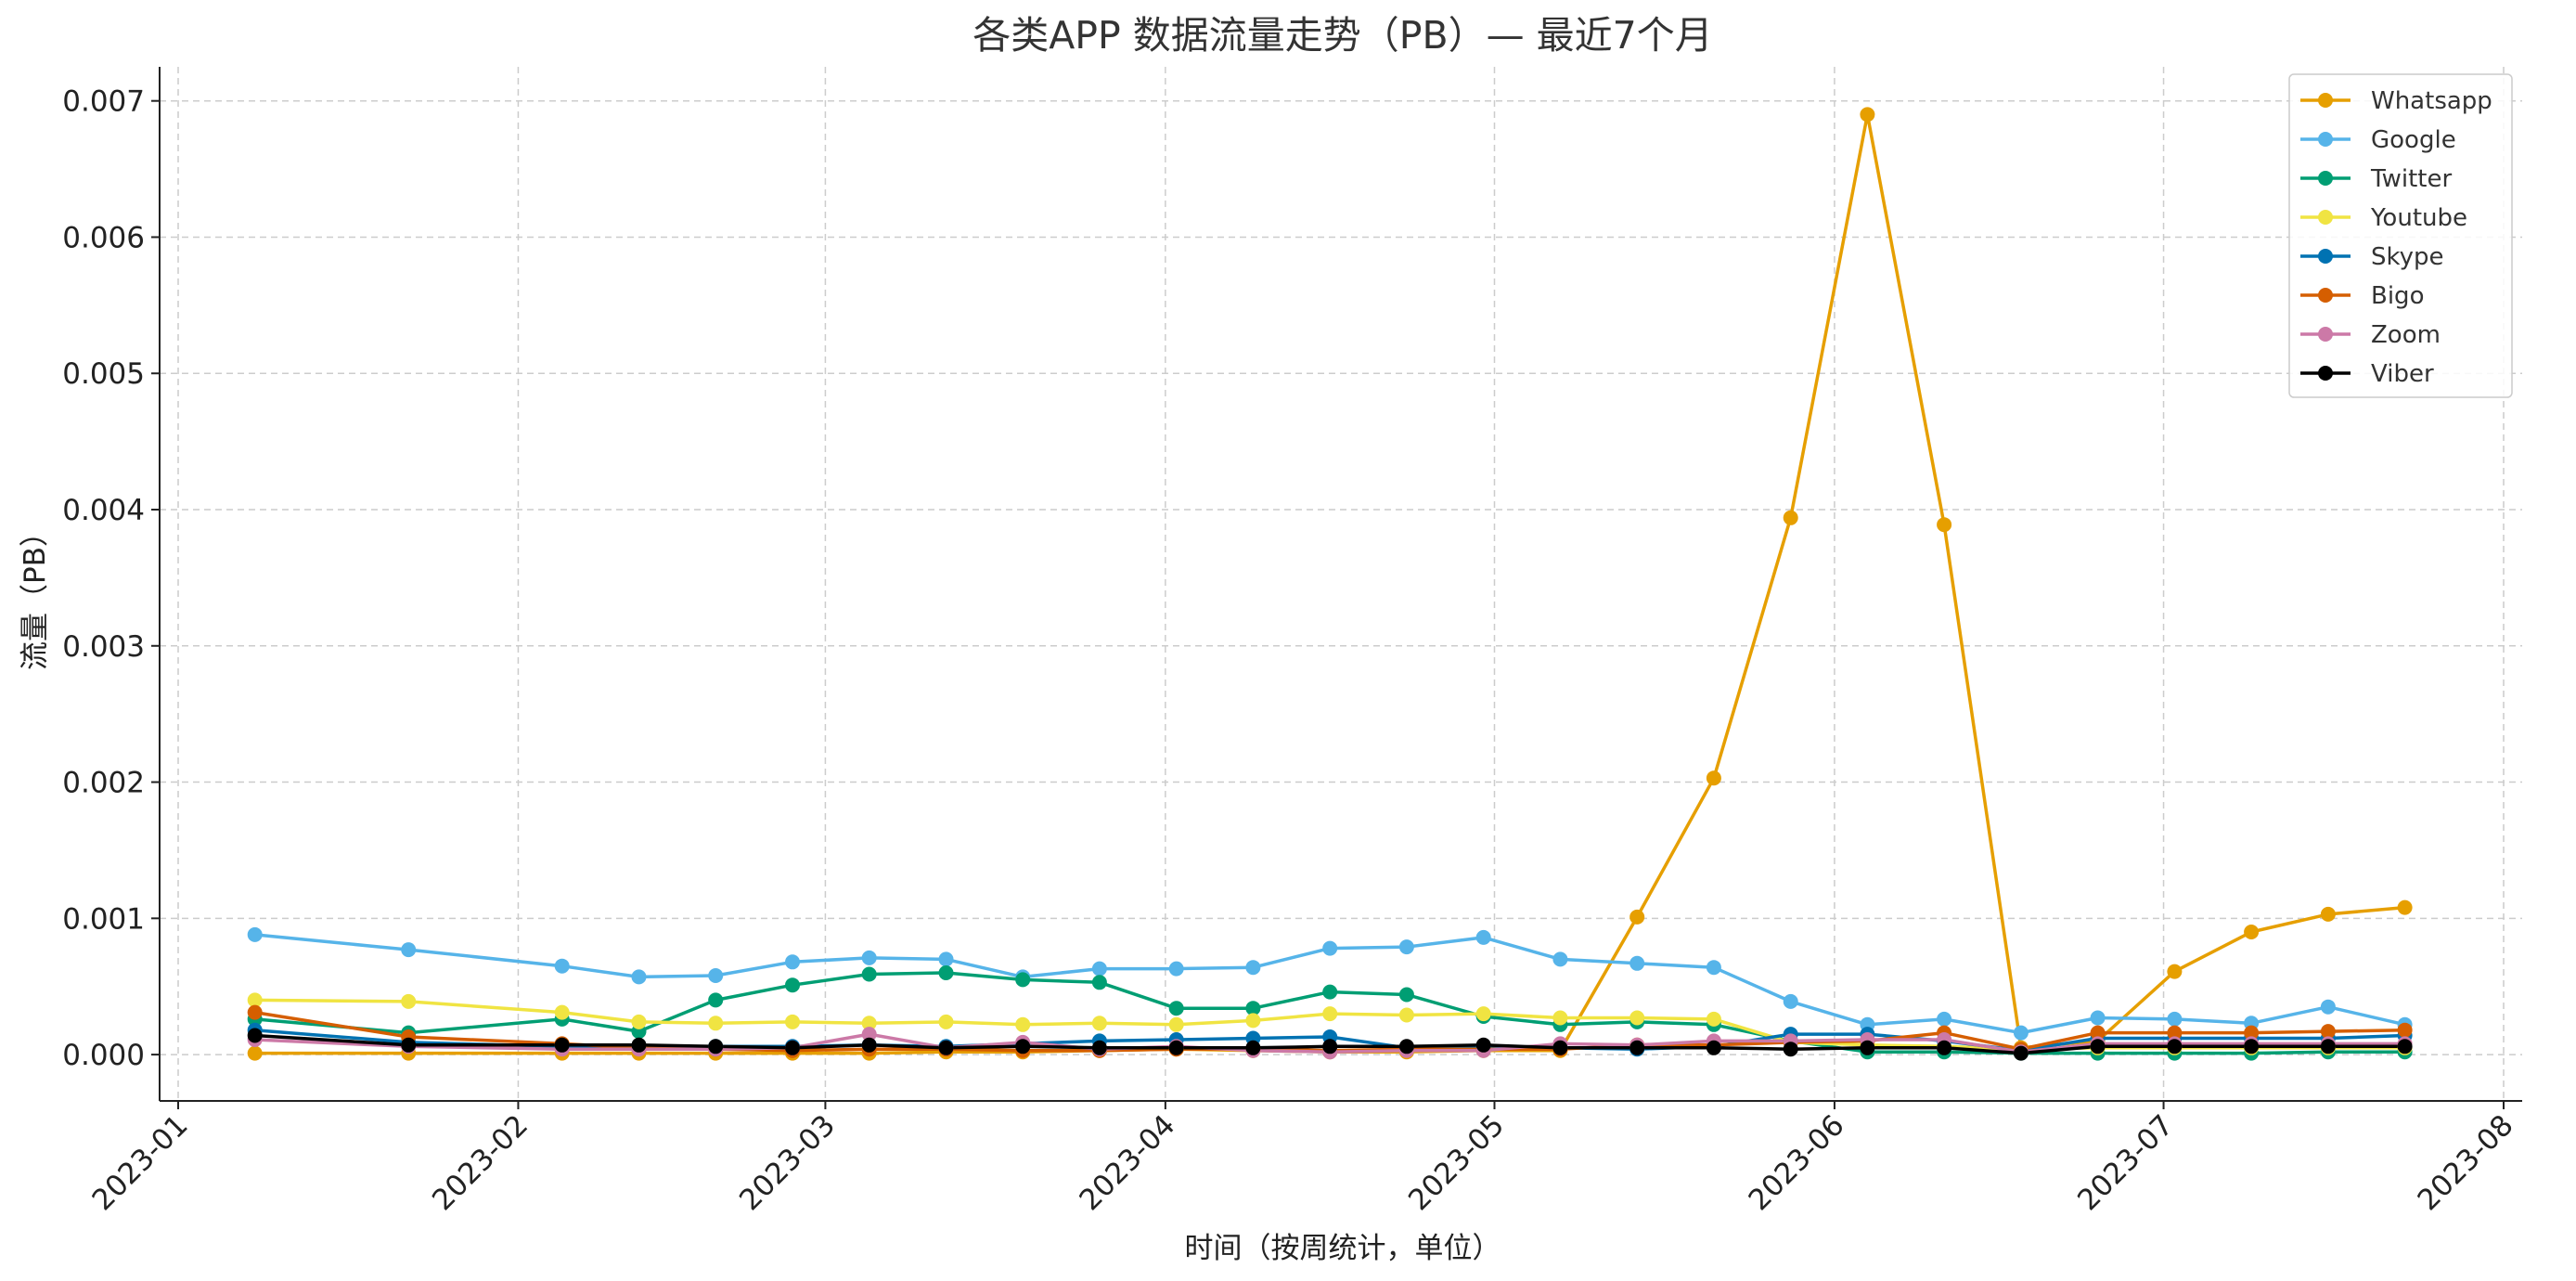  Describe the element at coordinates (2406, 335) in the screenshot. I see `legend-label-zoom: Zoom` at that location.